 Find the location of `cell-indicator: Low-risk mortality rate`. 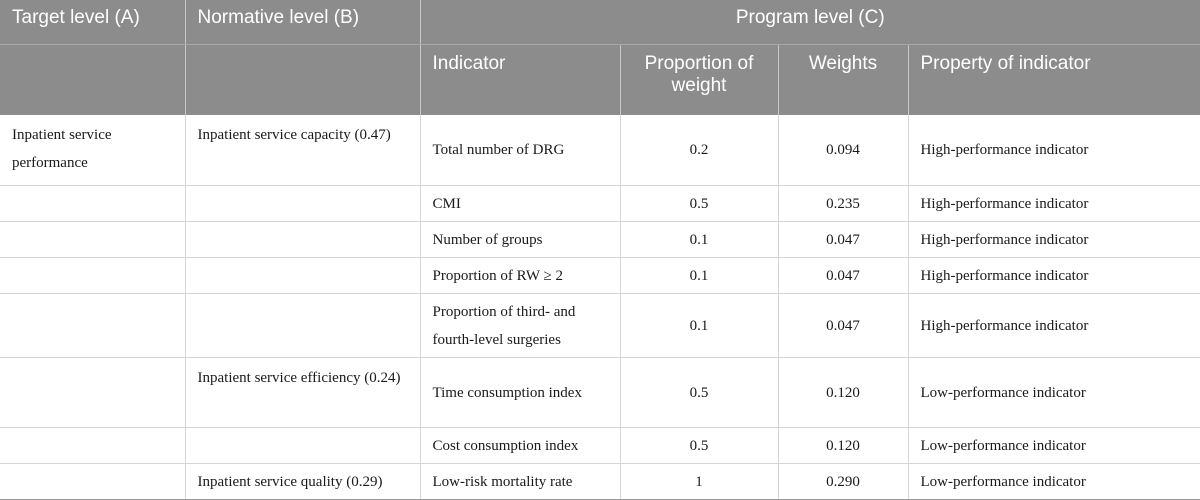

cell-indicator: Low-risk mortality rate is located at coordinates (519, 481).